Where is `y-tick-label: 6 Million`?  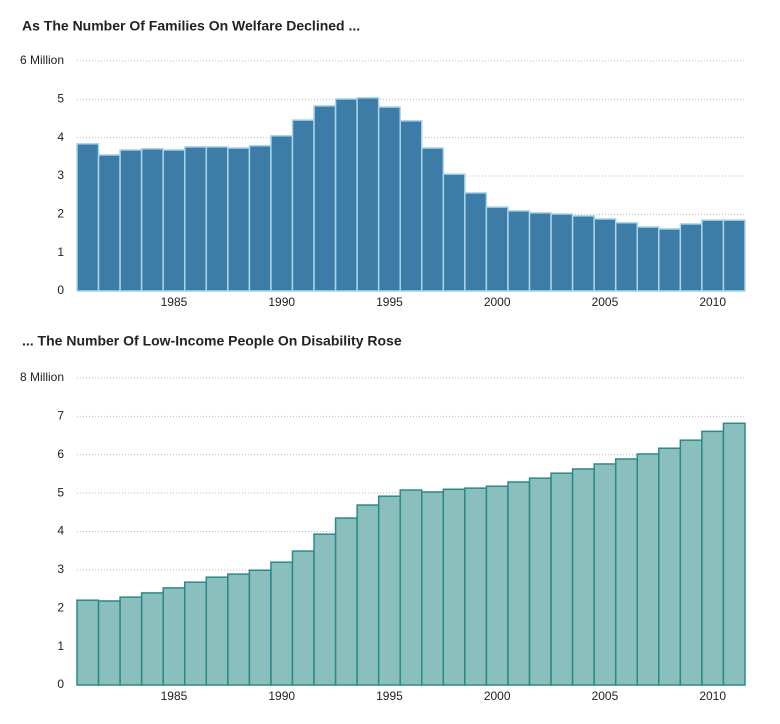
y-tick-label: 6 Million is located at coordinates (42, 60).